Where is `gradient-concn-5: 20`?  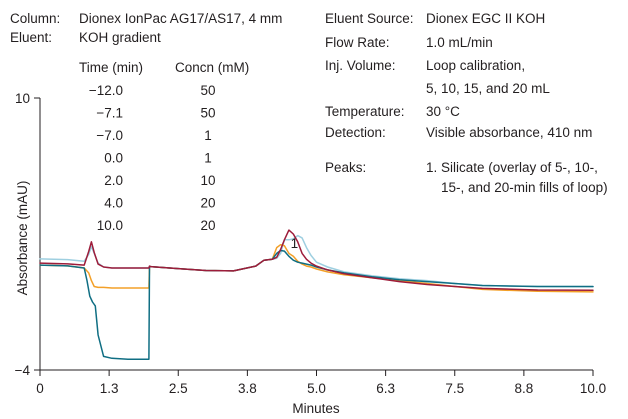
gradient-concn-5: 20 is located at coordinates (207, 203).